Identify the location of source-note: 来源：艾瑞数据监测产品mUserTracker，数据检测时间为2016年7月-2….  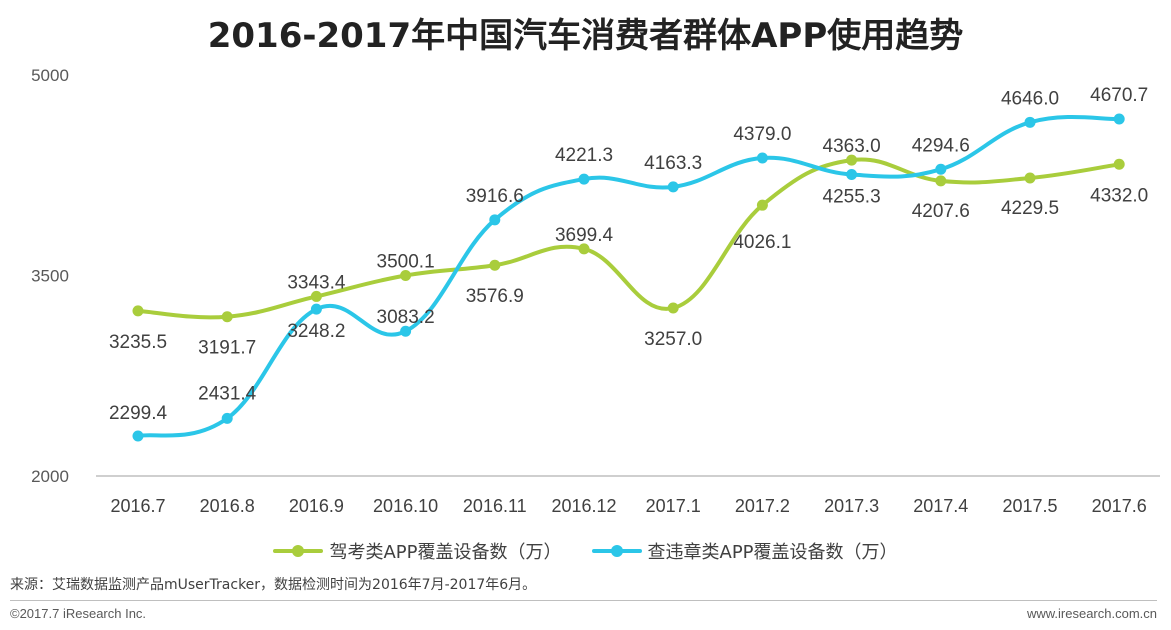
(273, 585).